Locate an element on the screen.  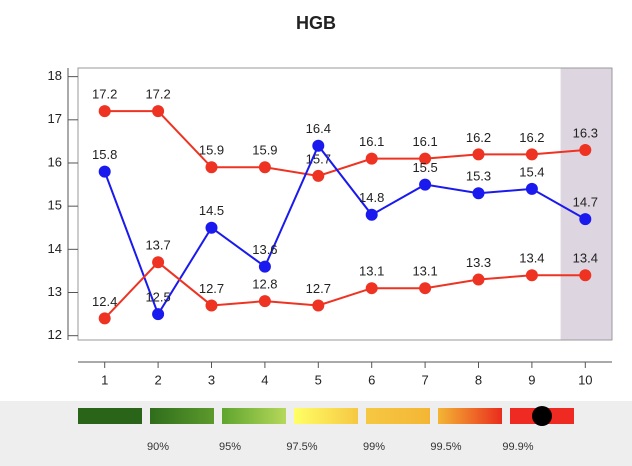
data-label: 15.8 is located at coordinates (104, 154).